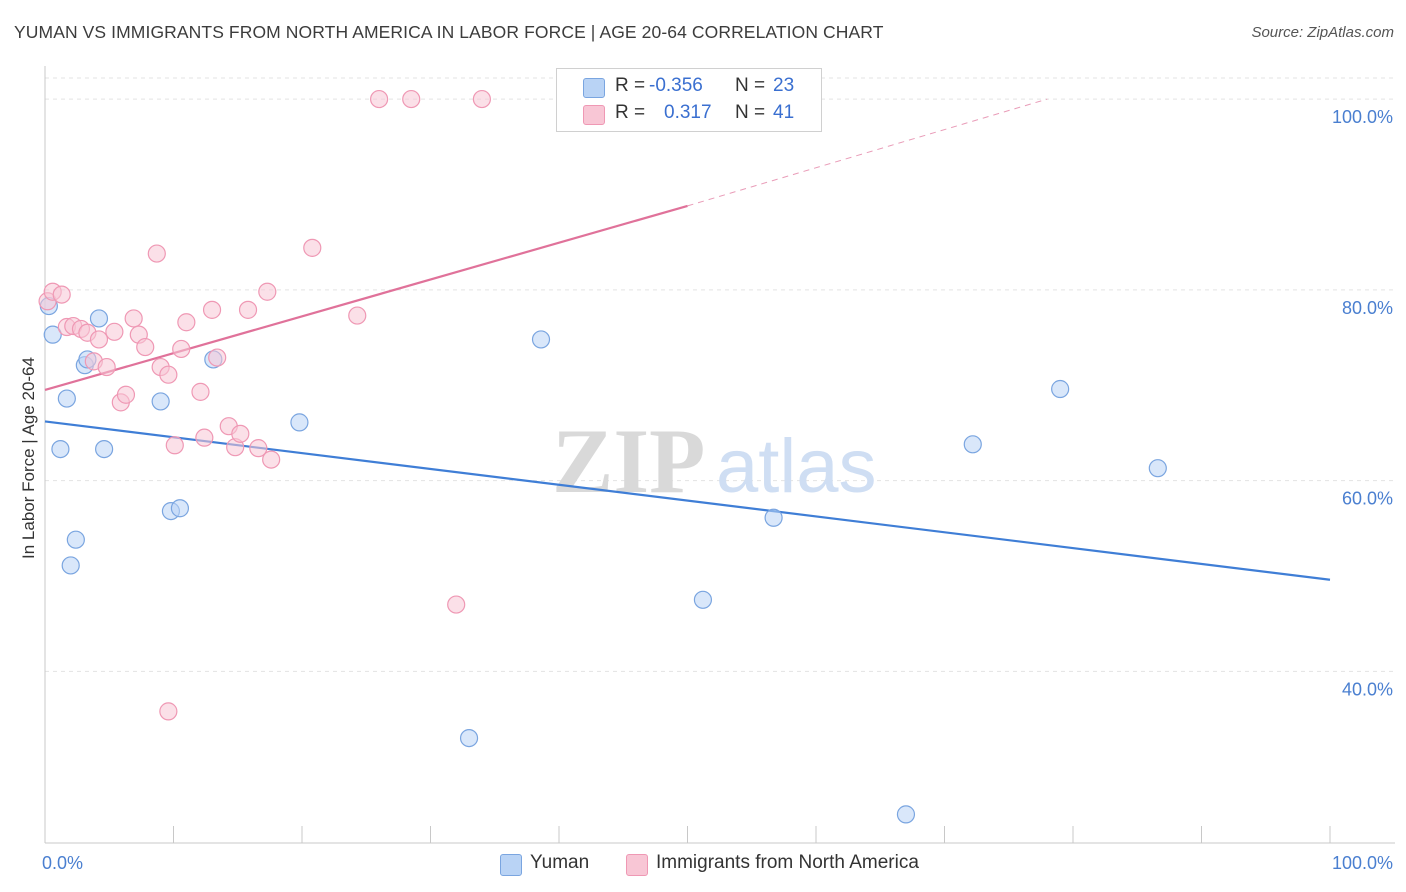  I want to click on source-label: Source: ZipAtlas.com, so click(1322, 32).